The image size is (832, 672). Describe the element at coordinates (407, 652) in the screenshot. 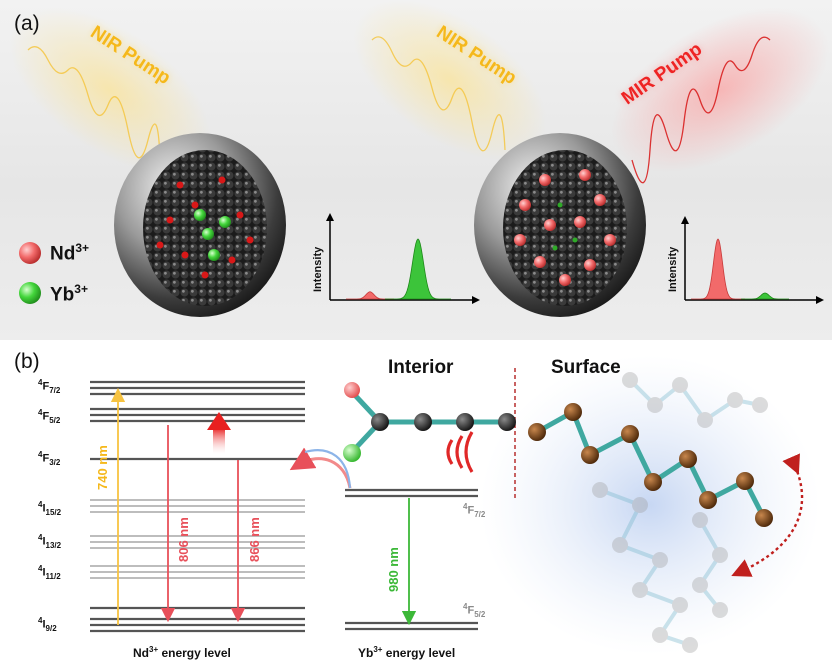

I see `yb-caption: Yb3+ energy level` at that location.